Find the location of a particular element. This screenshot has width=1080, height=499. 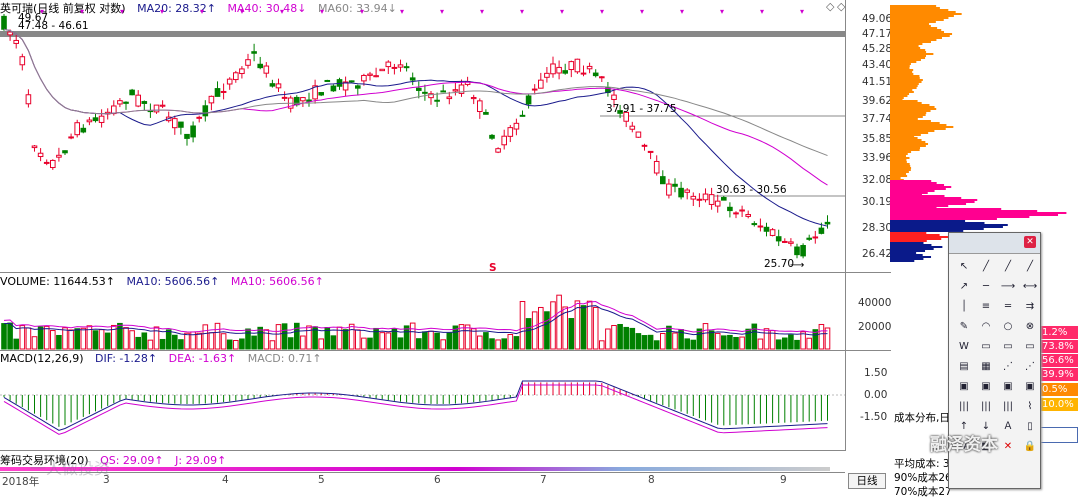

grid-tool-icon: ▦ is located at coordinates (986, 366).